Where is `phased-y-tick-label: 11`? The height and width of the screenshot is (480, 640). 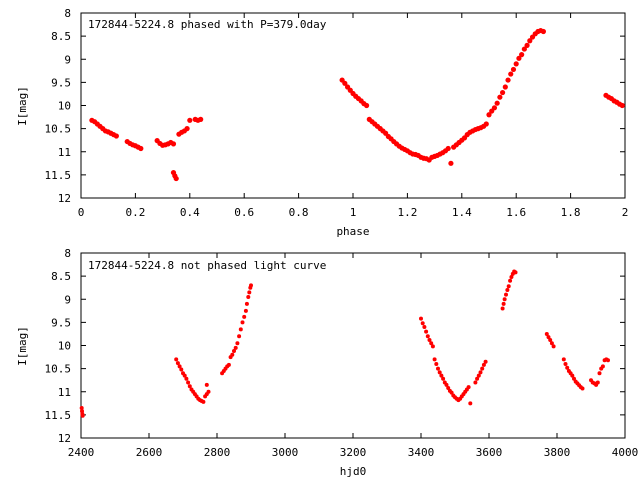 phased-y-tick-label: 11 is located at coordinates (64, 152).